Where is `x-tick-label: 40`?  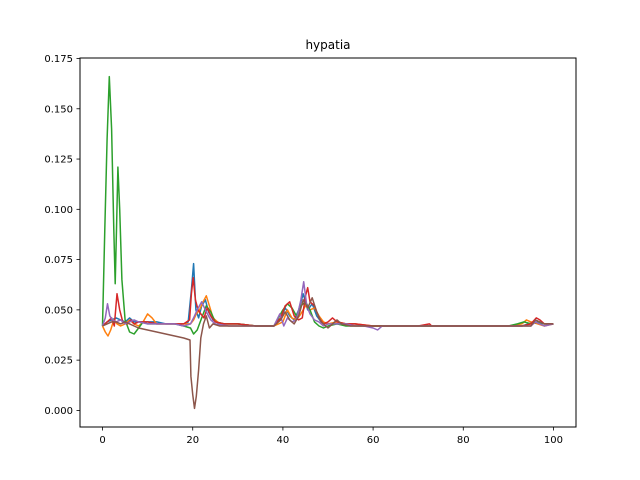
x-tick-label: 40 is located at coordinates (283, 440).